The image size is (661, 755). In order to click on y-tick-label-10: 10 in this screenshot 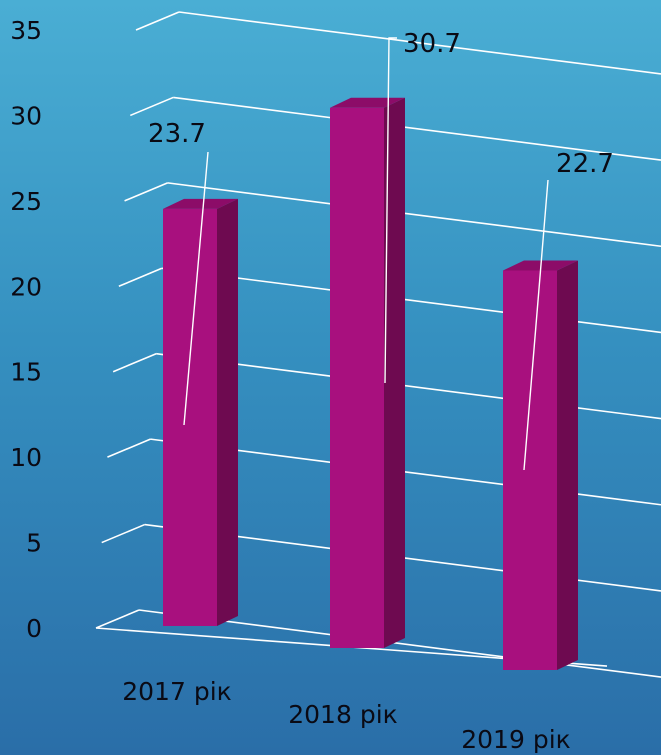, I will do `click(26, 457)`.